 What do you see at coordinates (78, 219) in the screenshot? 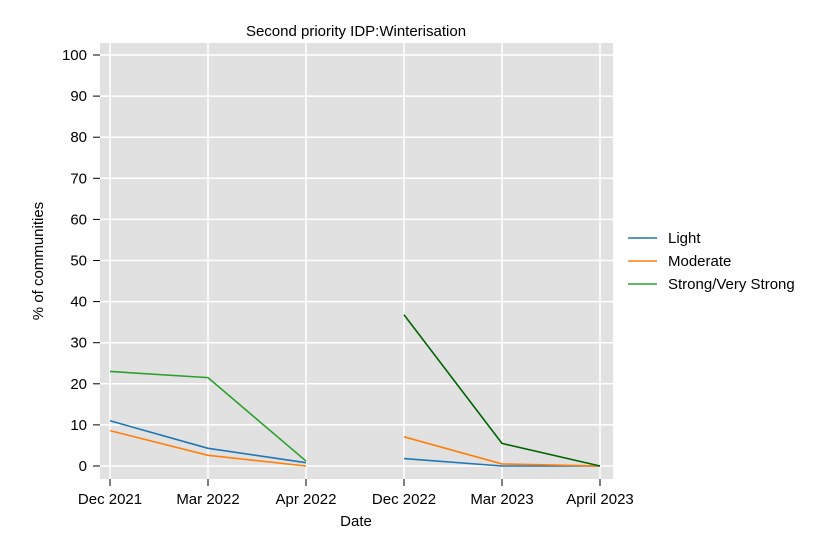
I see `y-tick-label: 60` at bounding box center [78, 219].